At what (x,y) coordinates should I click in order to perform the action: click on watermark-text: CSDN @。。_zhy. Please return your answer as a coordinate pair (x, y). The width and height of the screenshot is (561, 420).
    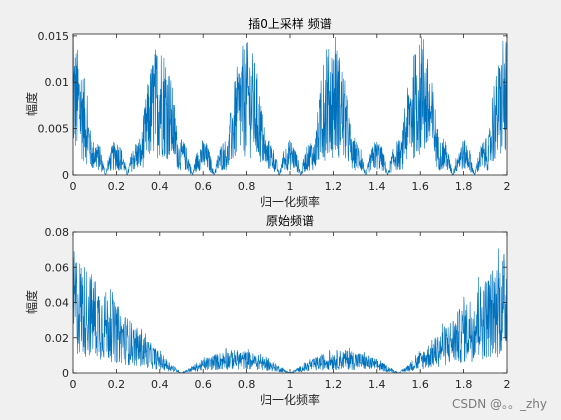
    Looking at the image, I should click on (499, 404).